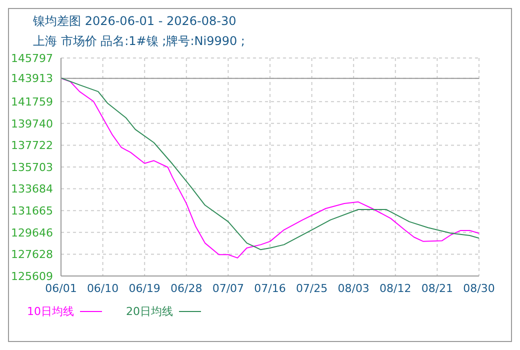  What do you see at coordinates (32, 189) in the screenshot?
I see `y-tick-label: 133684` at bounding box center [32, 189].